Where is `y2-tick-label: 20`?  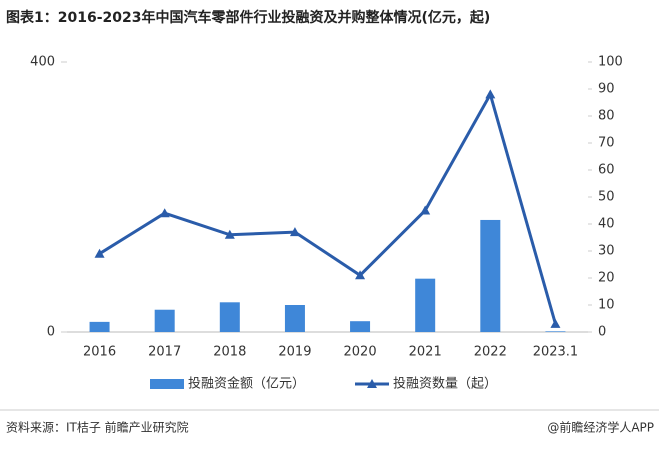 y2-tick-label: 20 is located at coordinates (606, 278).